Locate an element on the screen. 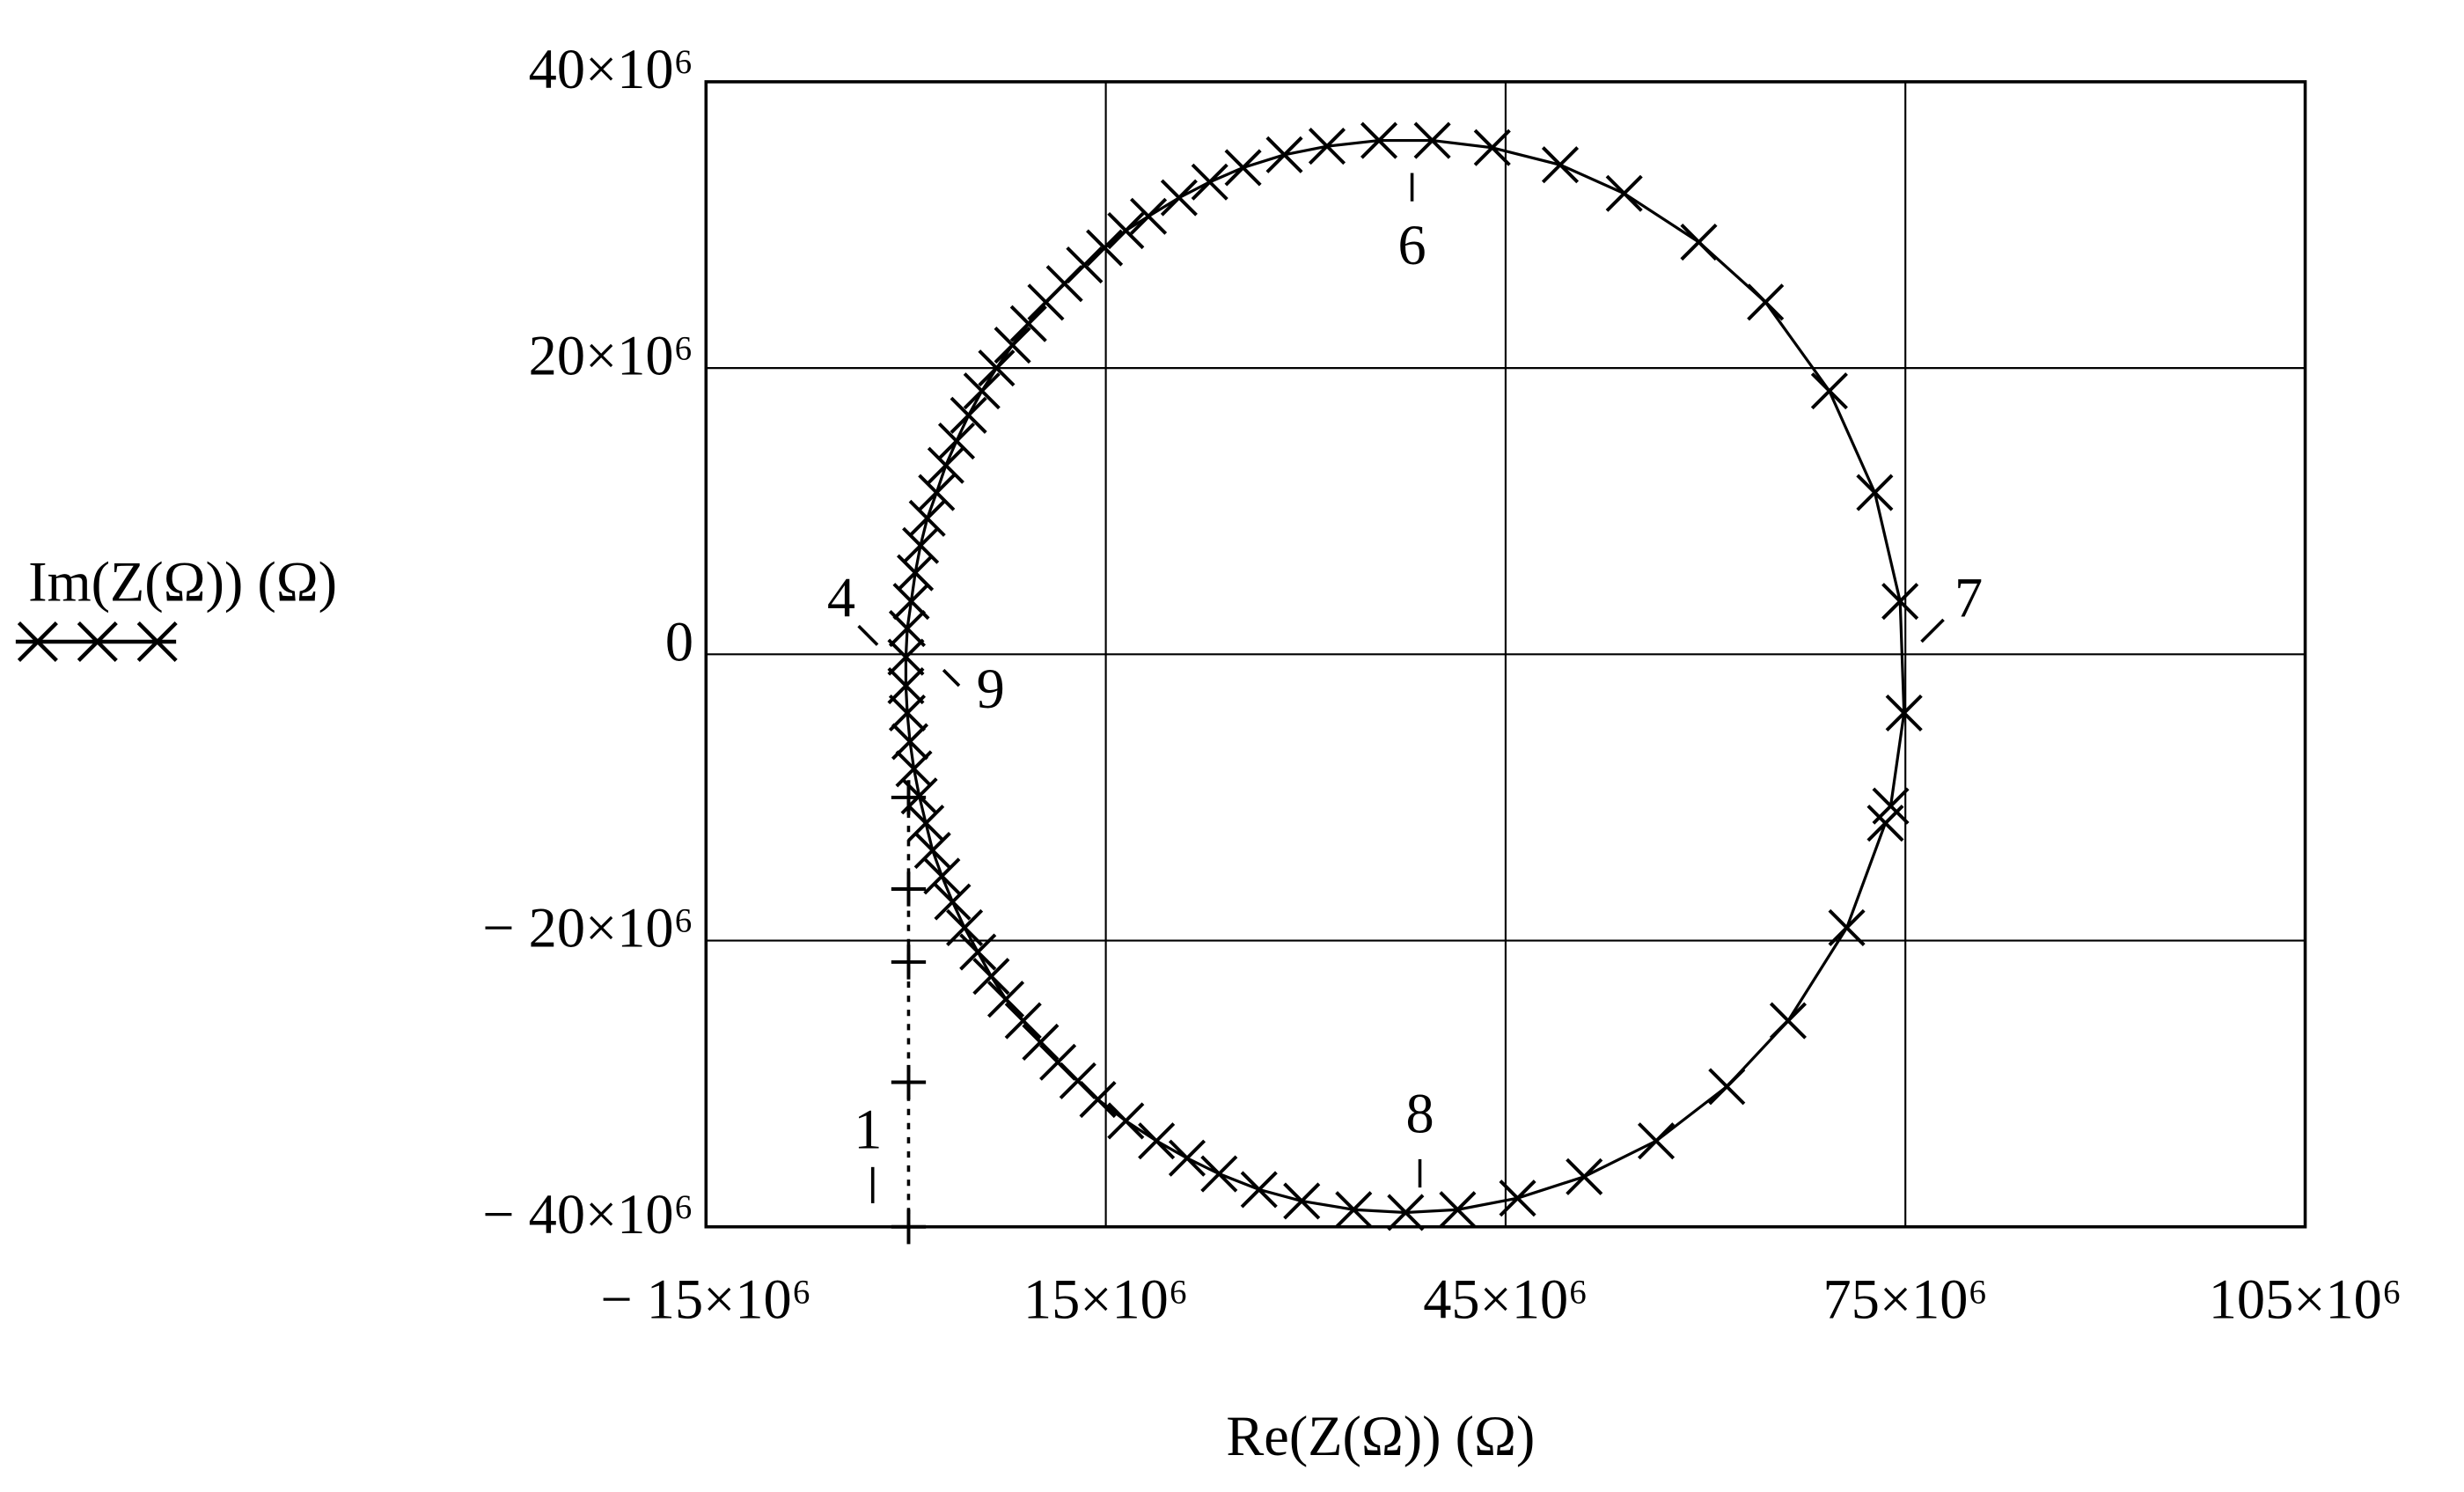  annotation: 9 is located at coordinates (991, 689).